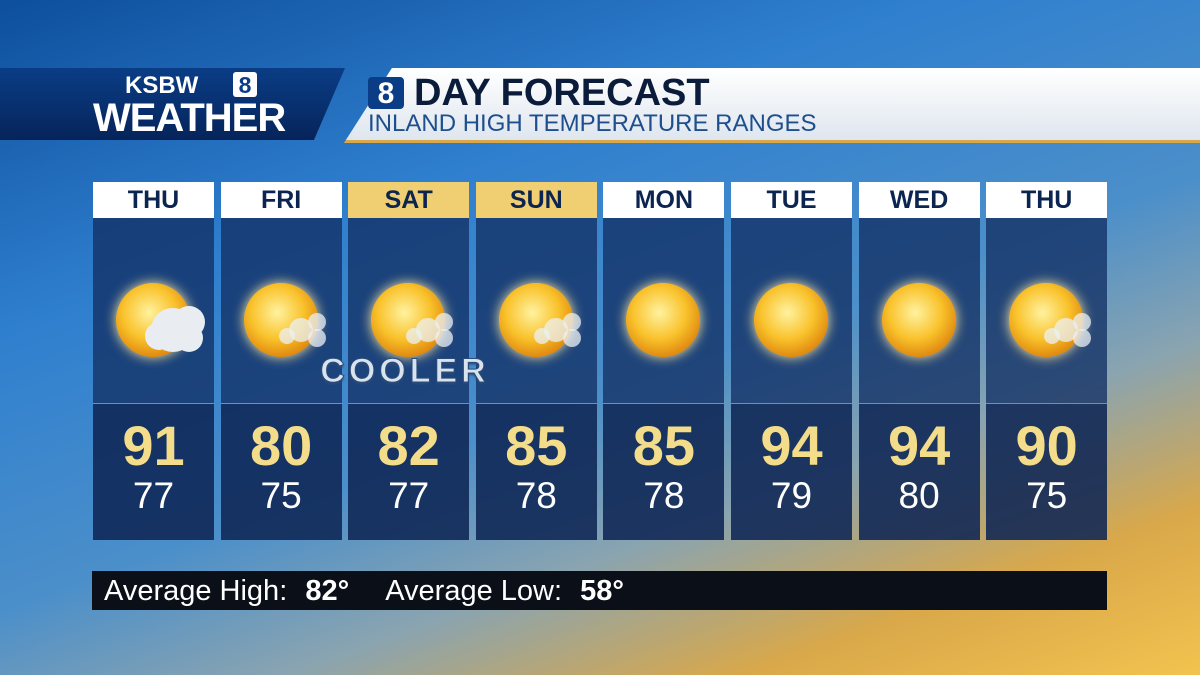 The height and width of the screenshot is (675, 1200). I want to click on temperatures: 80 75, so click(281, 472).